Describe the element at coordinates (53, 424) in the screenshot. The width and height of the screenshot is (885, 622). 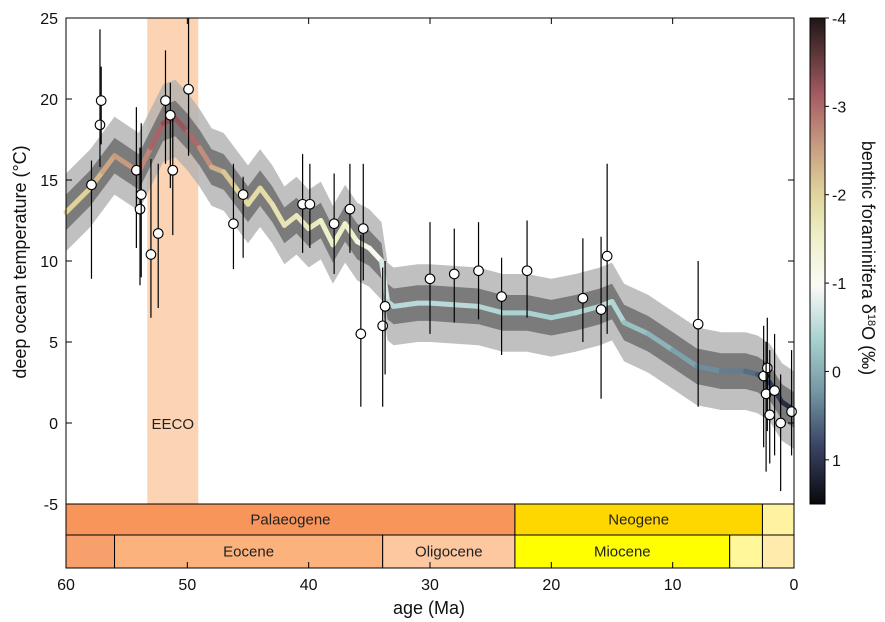
I see `y-tick-label: 0` at that location.